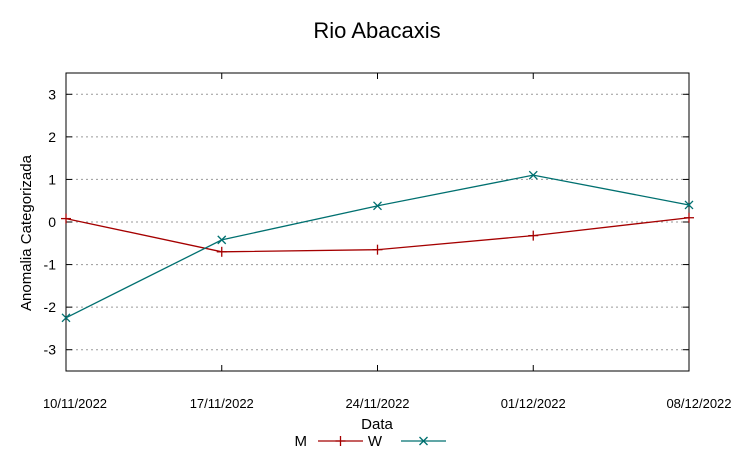 This screenshot has width=753, height=464. I want to click on legend-label-m: M, so click(301, 441).